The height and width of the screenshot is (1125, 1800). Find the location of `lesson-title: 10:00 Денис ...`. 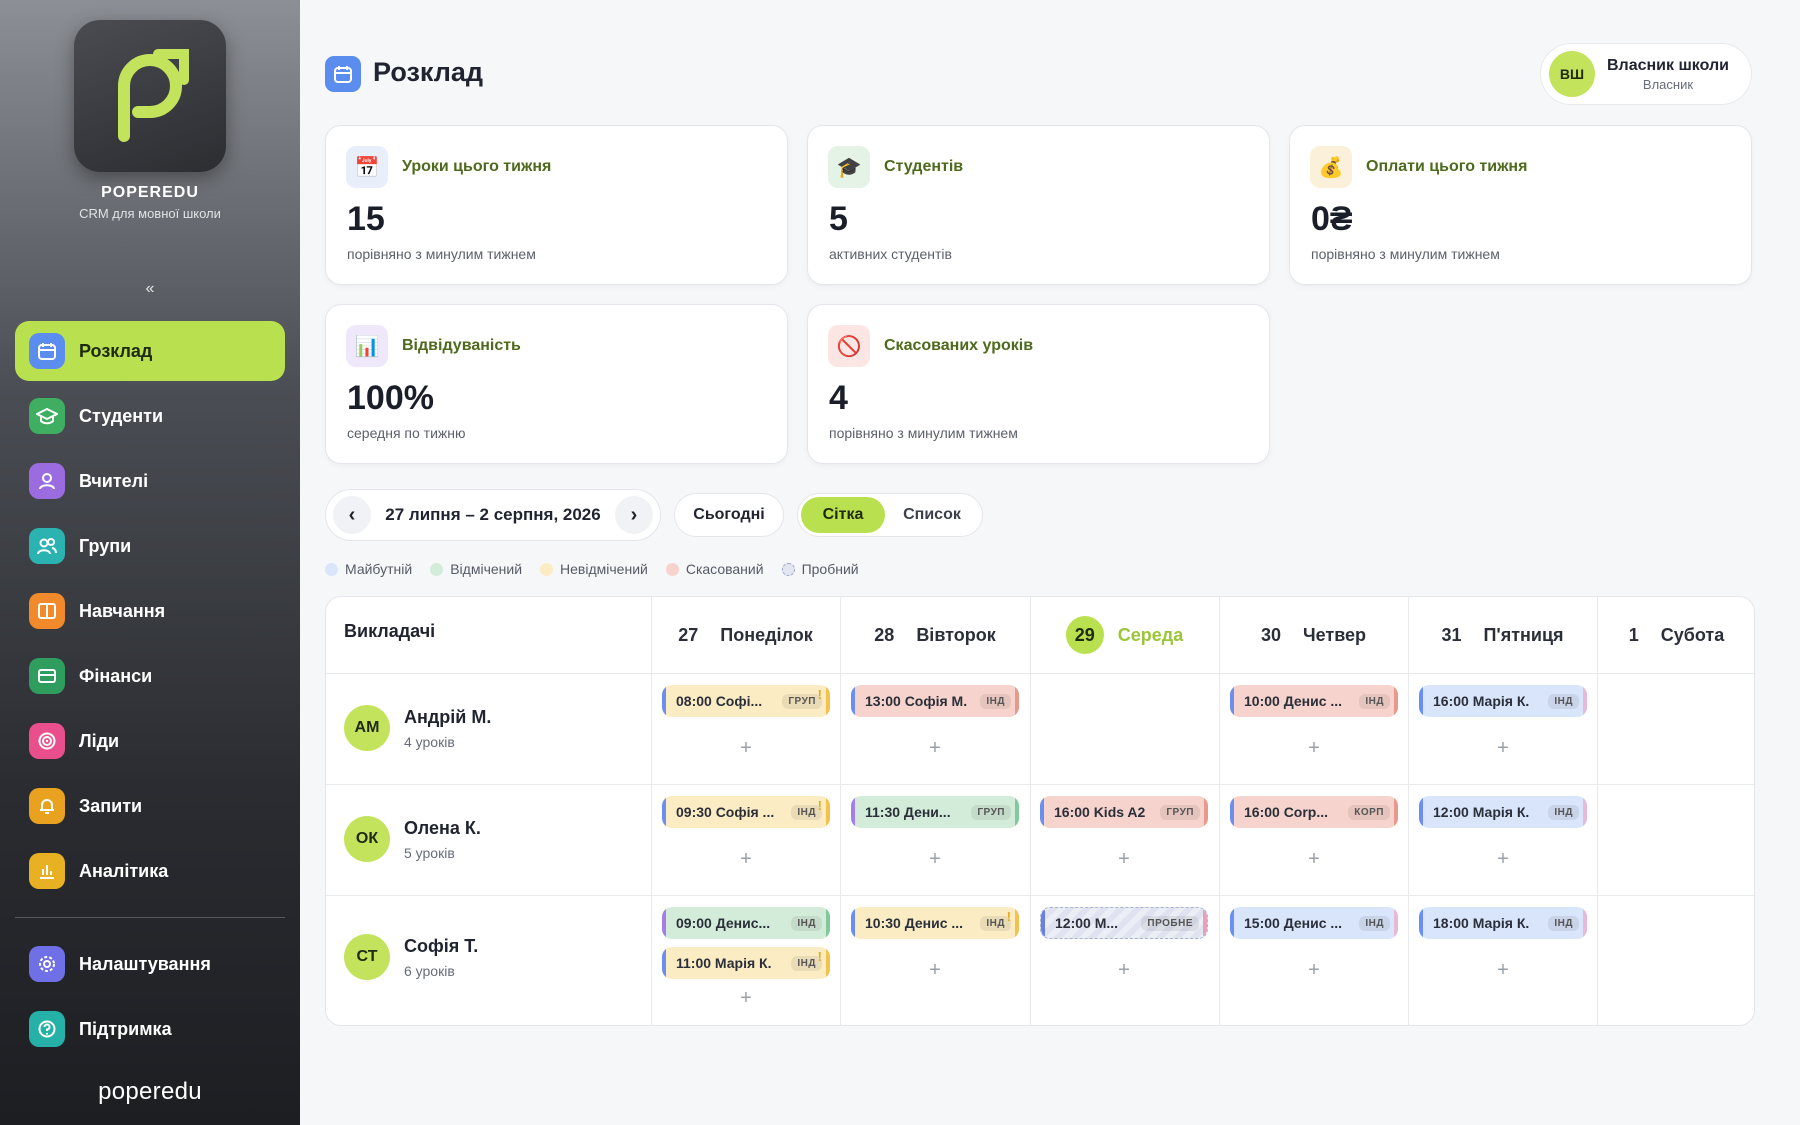

lesson-title: 10:00 Денис ... is located at coordinates (1293, 701).